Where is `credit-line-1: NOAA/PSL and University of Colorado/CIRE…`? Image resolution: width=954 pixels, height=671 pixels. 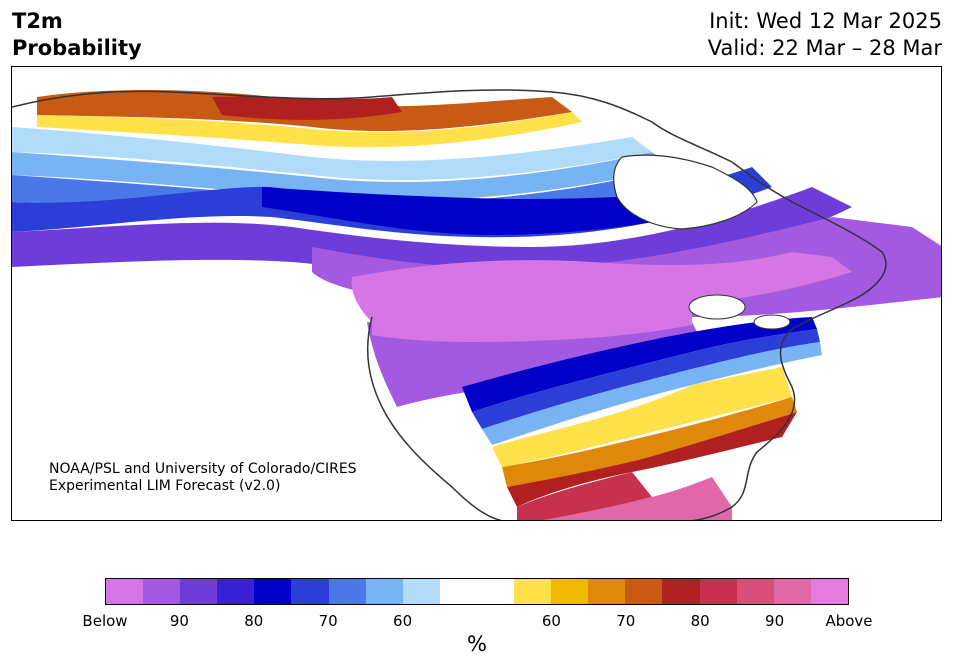
credit-line-1: NOAA/PSL and University of Colorado/CIRE… is located at coordinates (203, 469).